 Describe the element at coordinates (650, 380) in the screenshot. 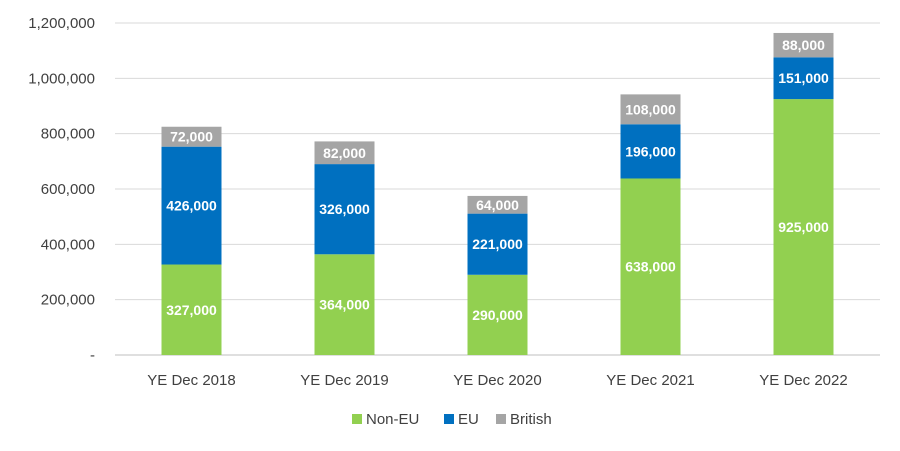

I see `x-tick-label: YE Dec 2021` at that location.